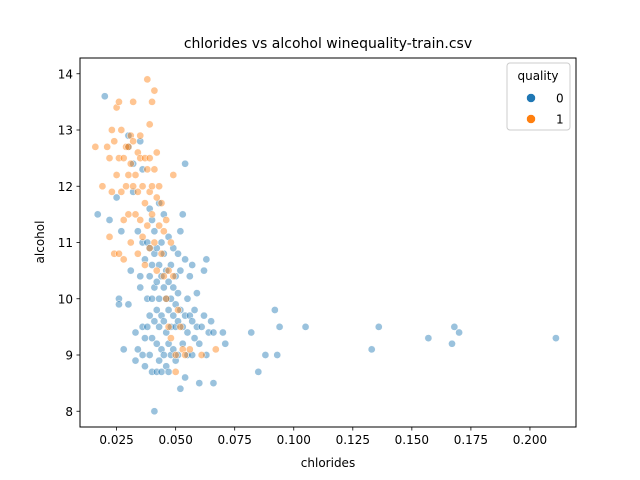 The height and width of the screenshot is (480, 640). What do you see at coordinates (530, 440) in the screenshot?
I see `x-tick-label: 0.200` at bounding box center [530, 440].